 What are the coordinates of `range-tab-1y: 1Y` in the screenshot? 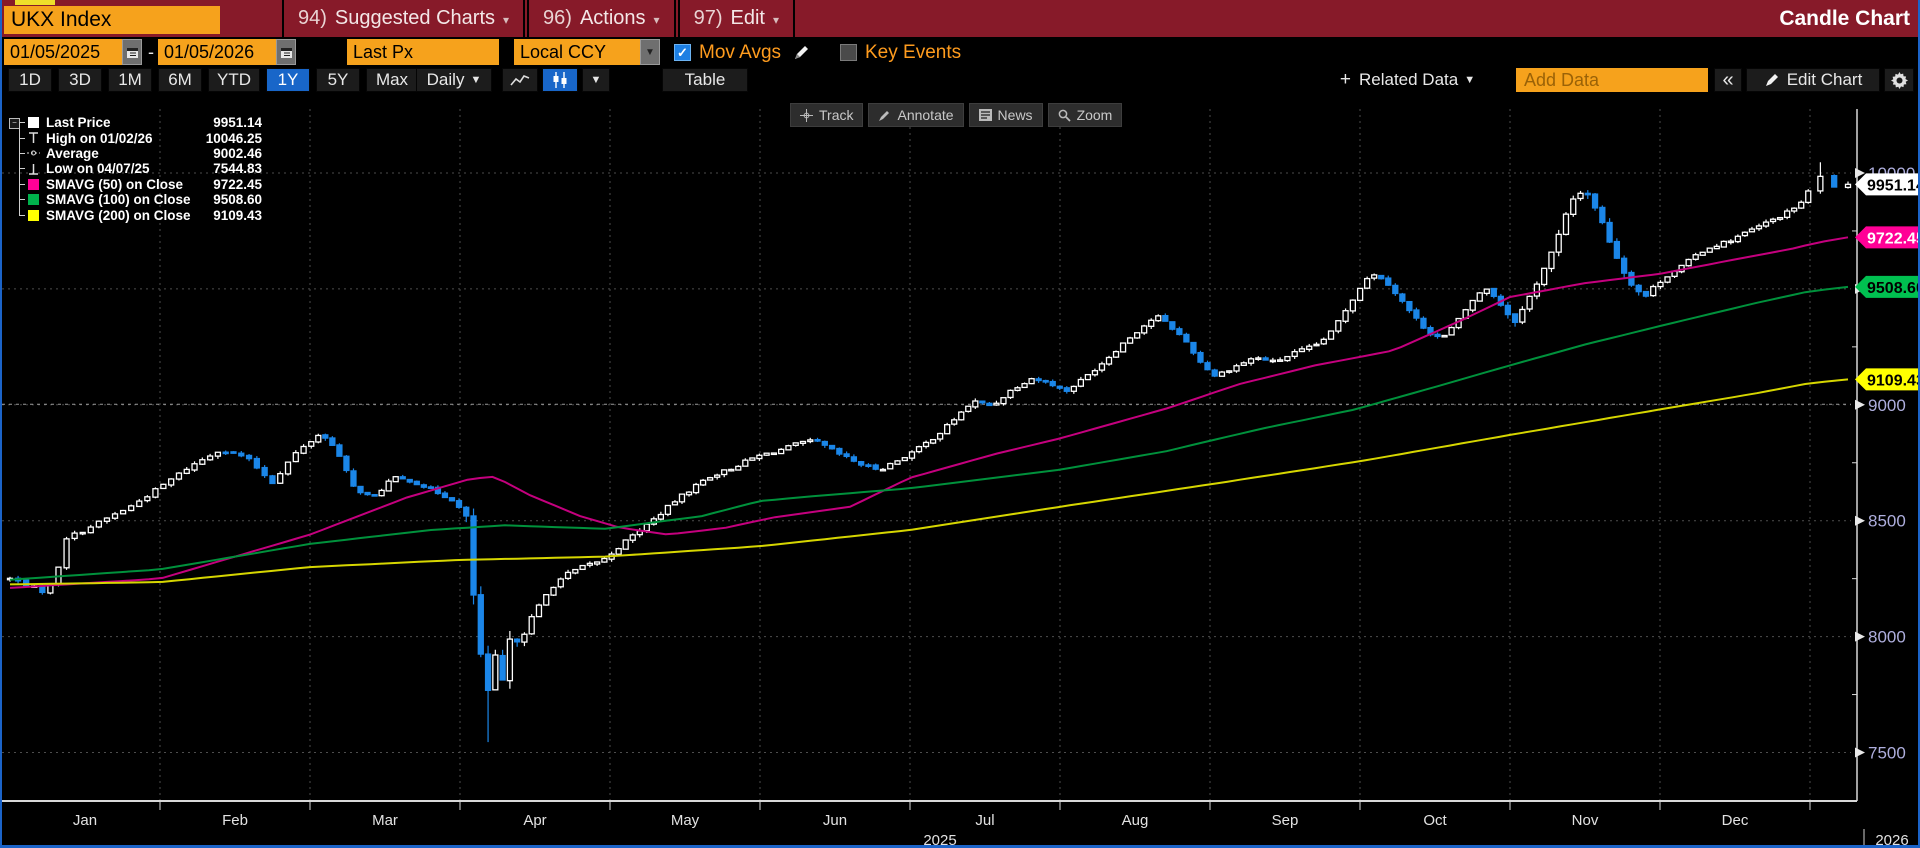 It's located at (288, 80).